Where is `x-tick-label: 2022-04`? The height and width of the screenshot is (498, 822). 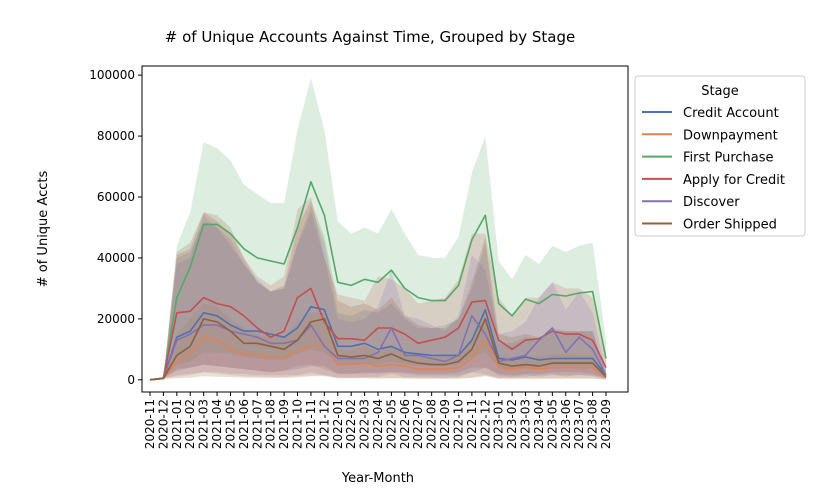
x-tick-label: 2022-04 is located at coordinates (378, 424).